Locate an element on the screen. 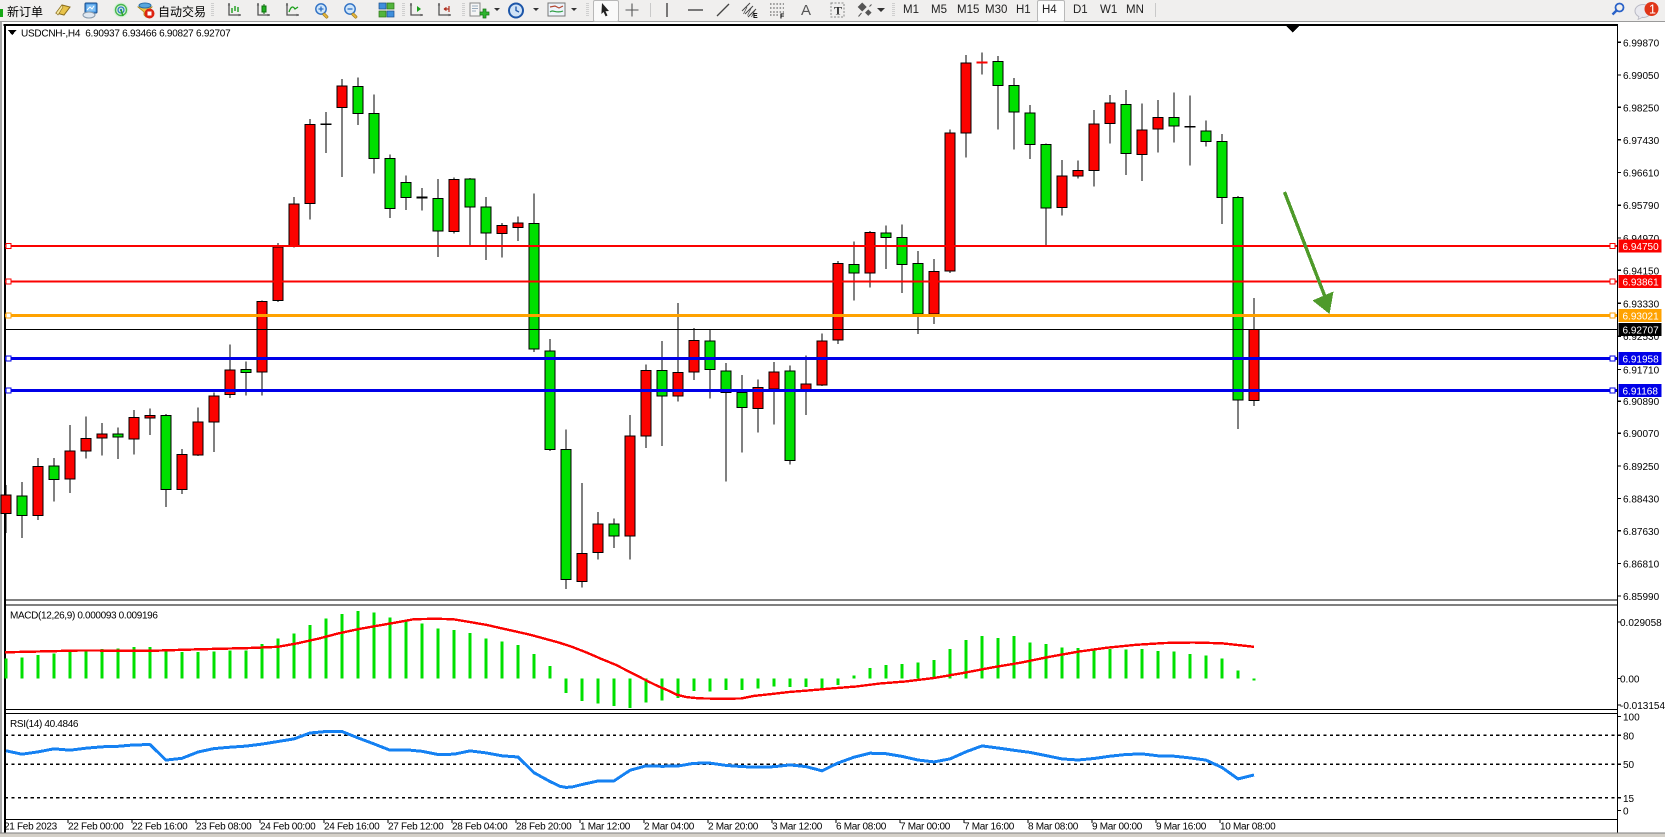 The height and width of the screenshot is (837, 1665). svg-text: 6.90890 is located at coordinates (1641, 402).